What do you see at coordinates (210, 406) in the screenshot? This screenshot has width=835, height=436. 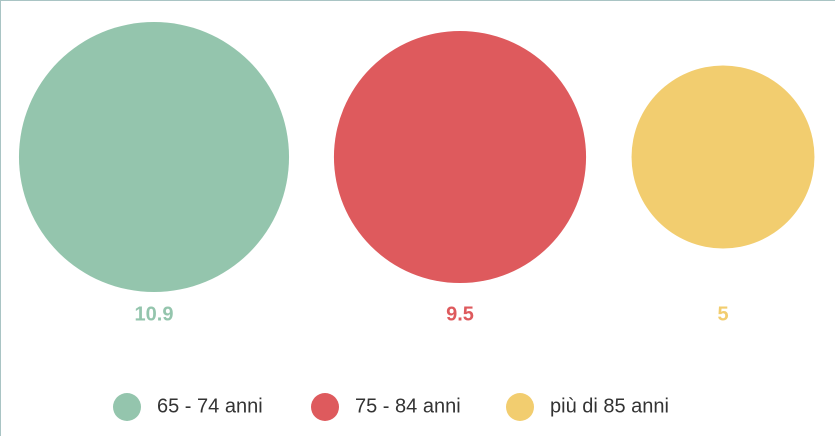 I see `legend-label: 65 - 74 anni` at bounding box center [210, 406].